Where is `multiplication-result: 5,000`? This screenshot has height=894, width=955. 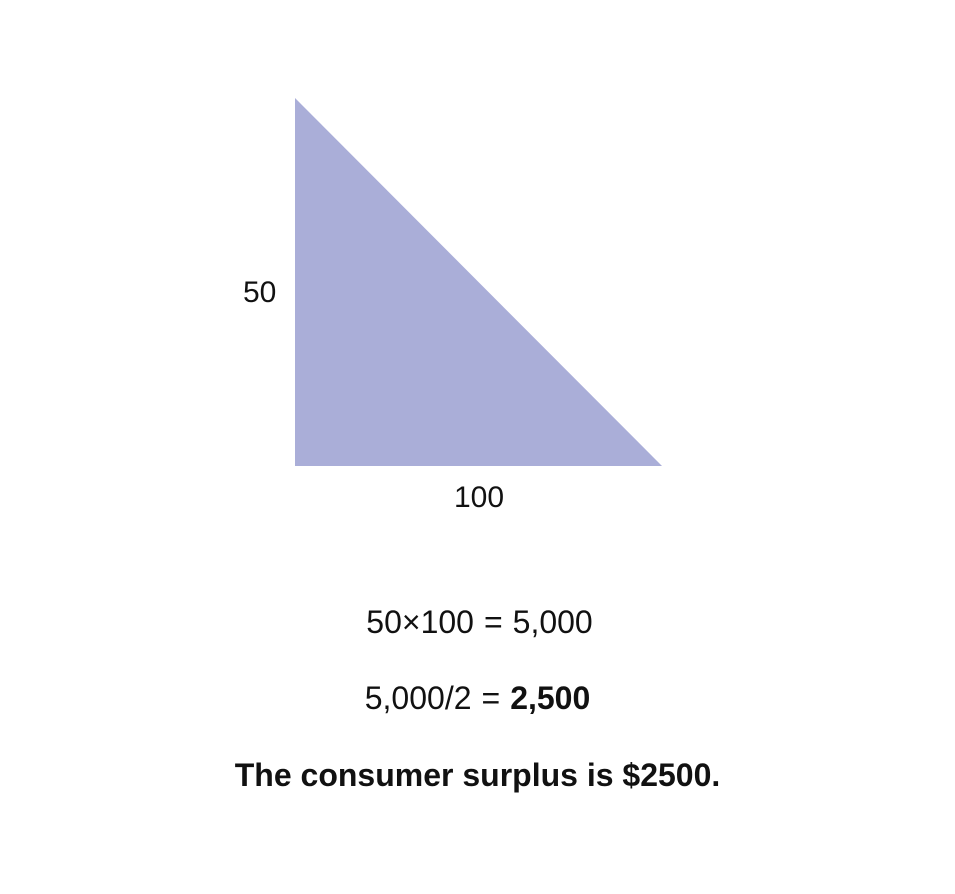
multiplication-result: 5,000 is located at coordinates (552, 622).